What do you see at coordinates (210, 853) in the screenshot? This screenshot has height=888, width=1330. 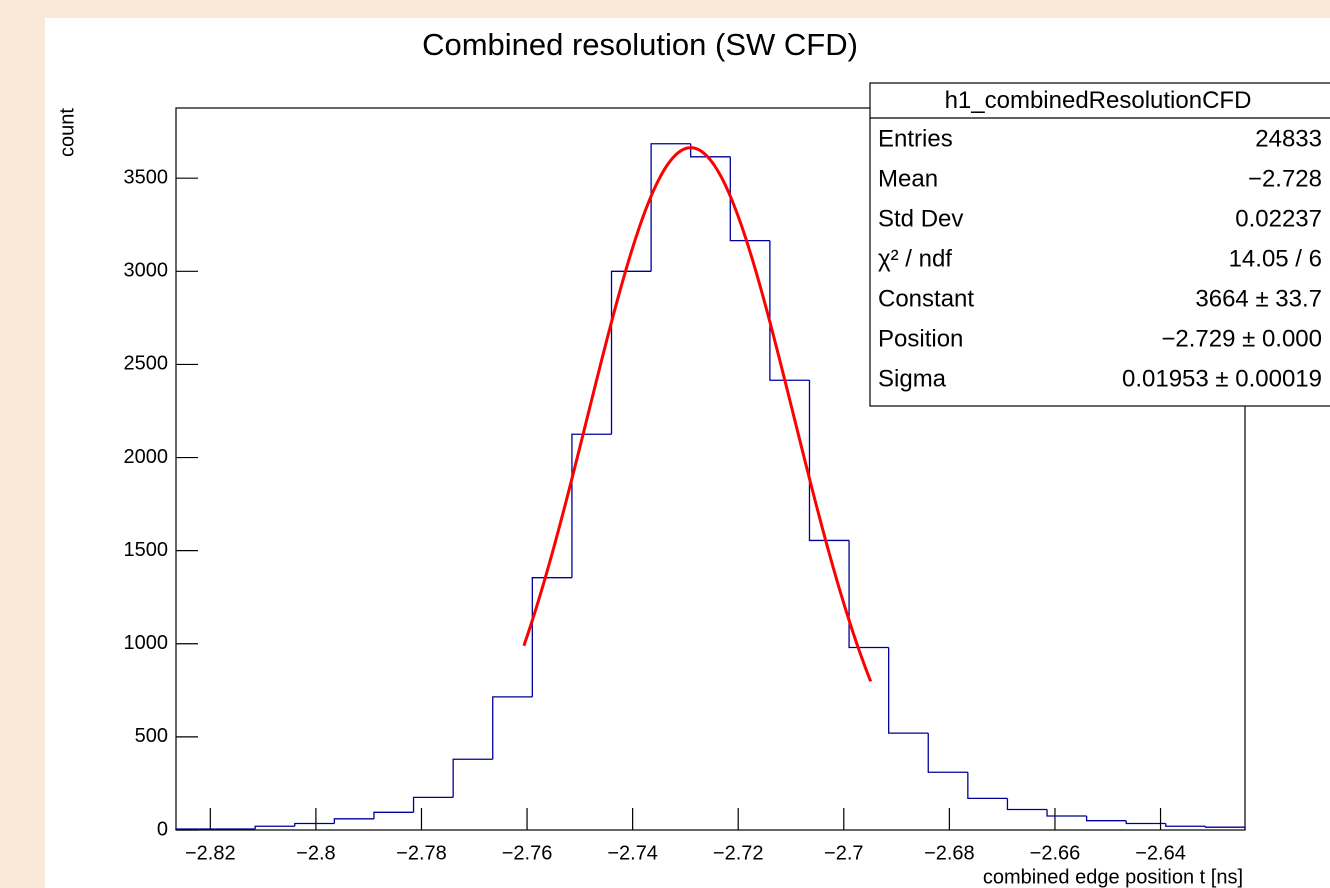 I see `x-tick-label: −2.82` at bounding box center [210, 853].